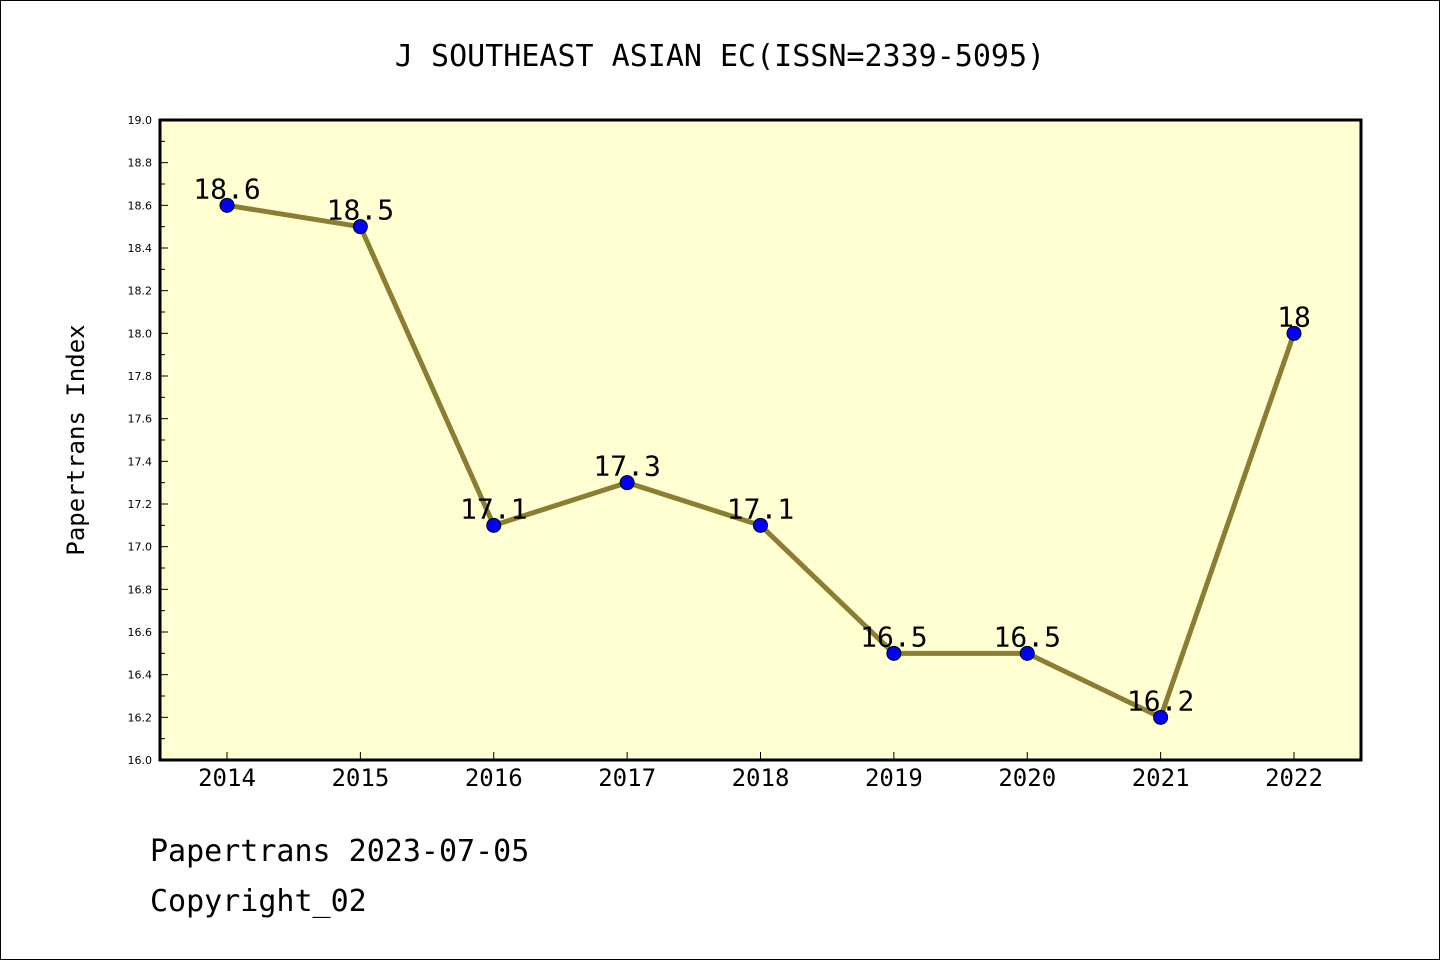 This screenshot has height=960, width=1440. What do you see at coordinates (226, 188) in the screenshot?
I see `data-label: 18.6` at bounding box center [226, 188].